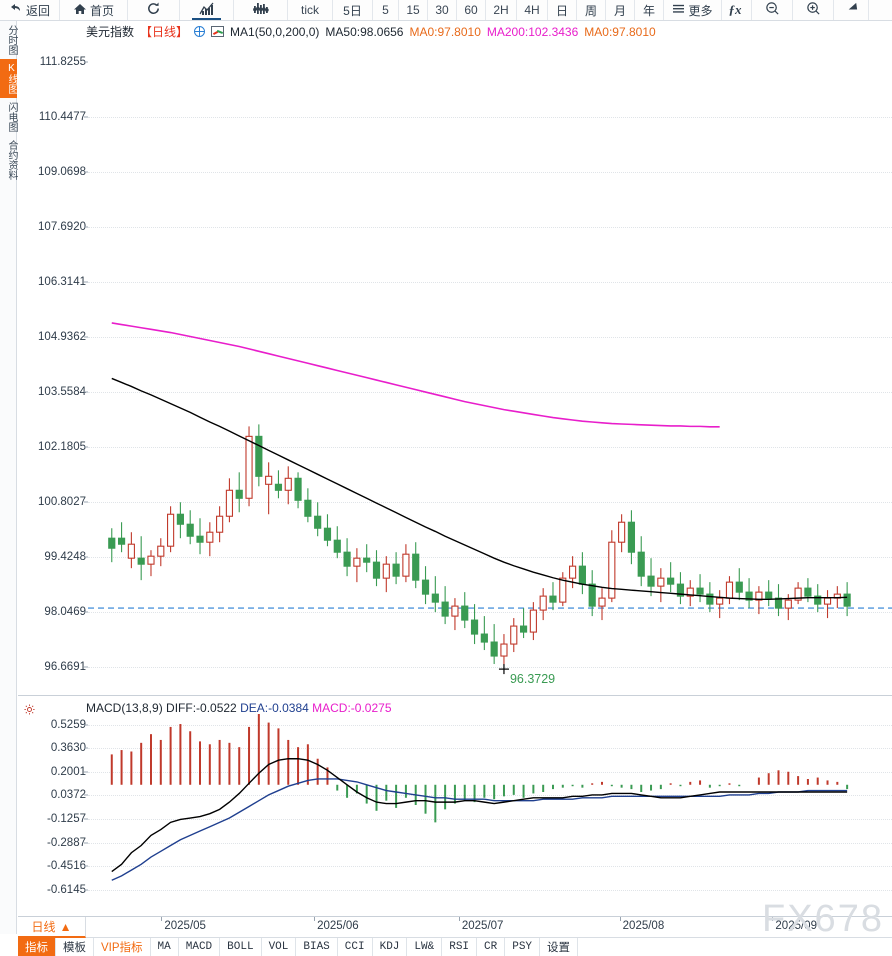 The height and width of the screenshot is (956, 892). What do you see at coordinates (442, 10) in the screenshot?
I see `period-30min-button: 30` at bounding box center [442, 10].